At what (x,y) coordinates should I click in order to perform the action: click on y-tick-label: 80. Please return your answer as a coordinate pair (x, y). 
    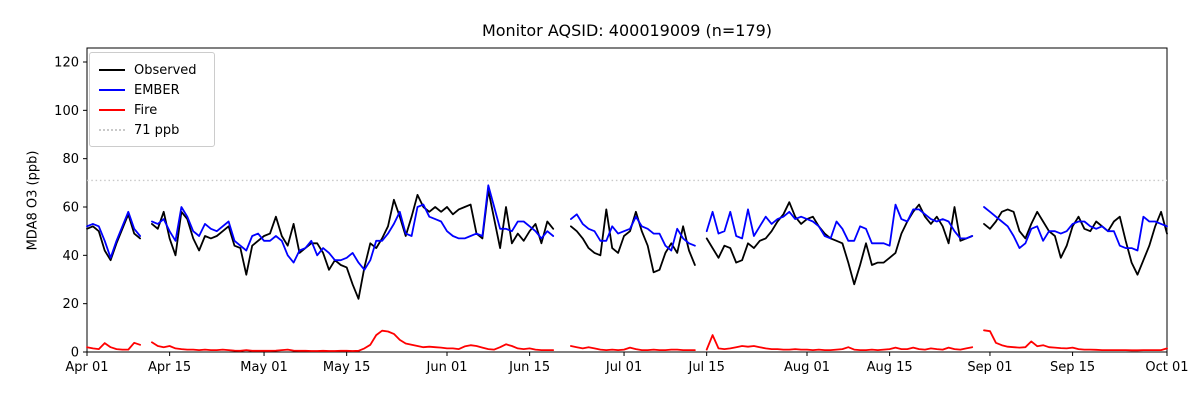
    Looking at the image, I should click on (70, 159).